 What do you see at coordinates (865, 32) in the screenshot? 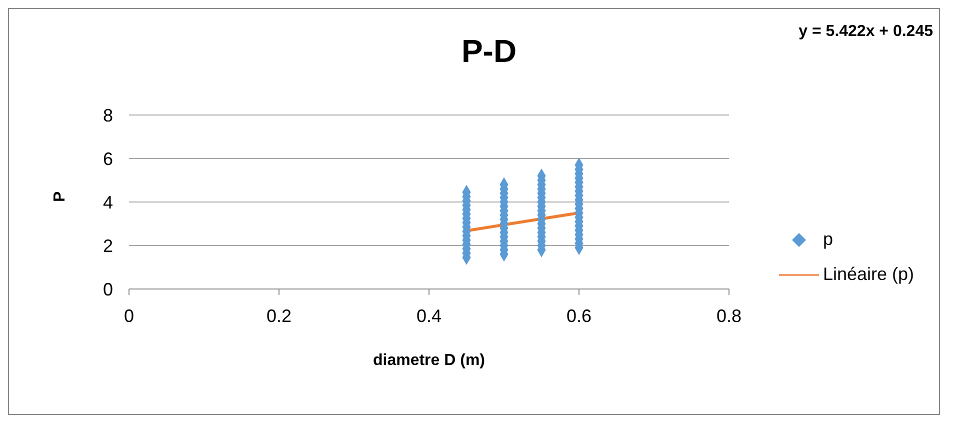
I see `text: y = 5.422x + 0.245` at bounding box center [865, 32].